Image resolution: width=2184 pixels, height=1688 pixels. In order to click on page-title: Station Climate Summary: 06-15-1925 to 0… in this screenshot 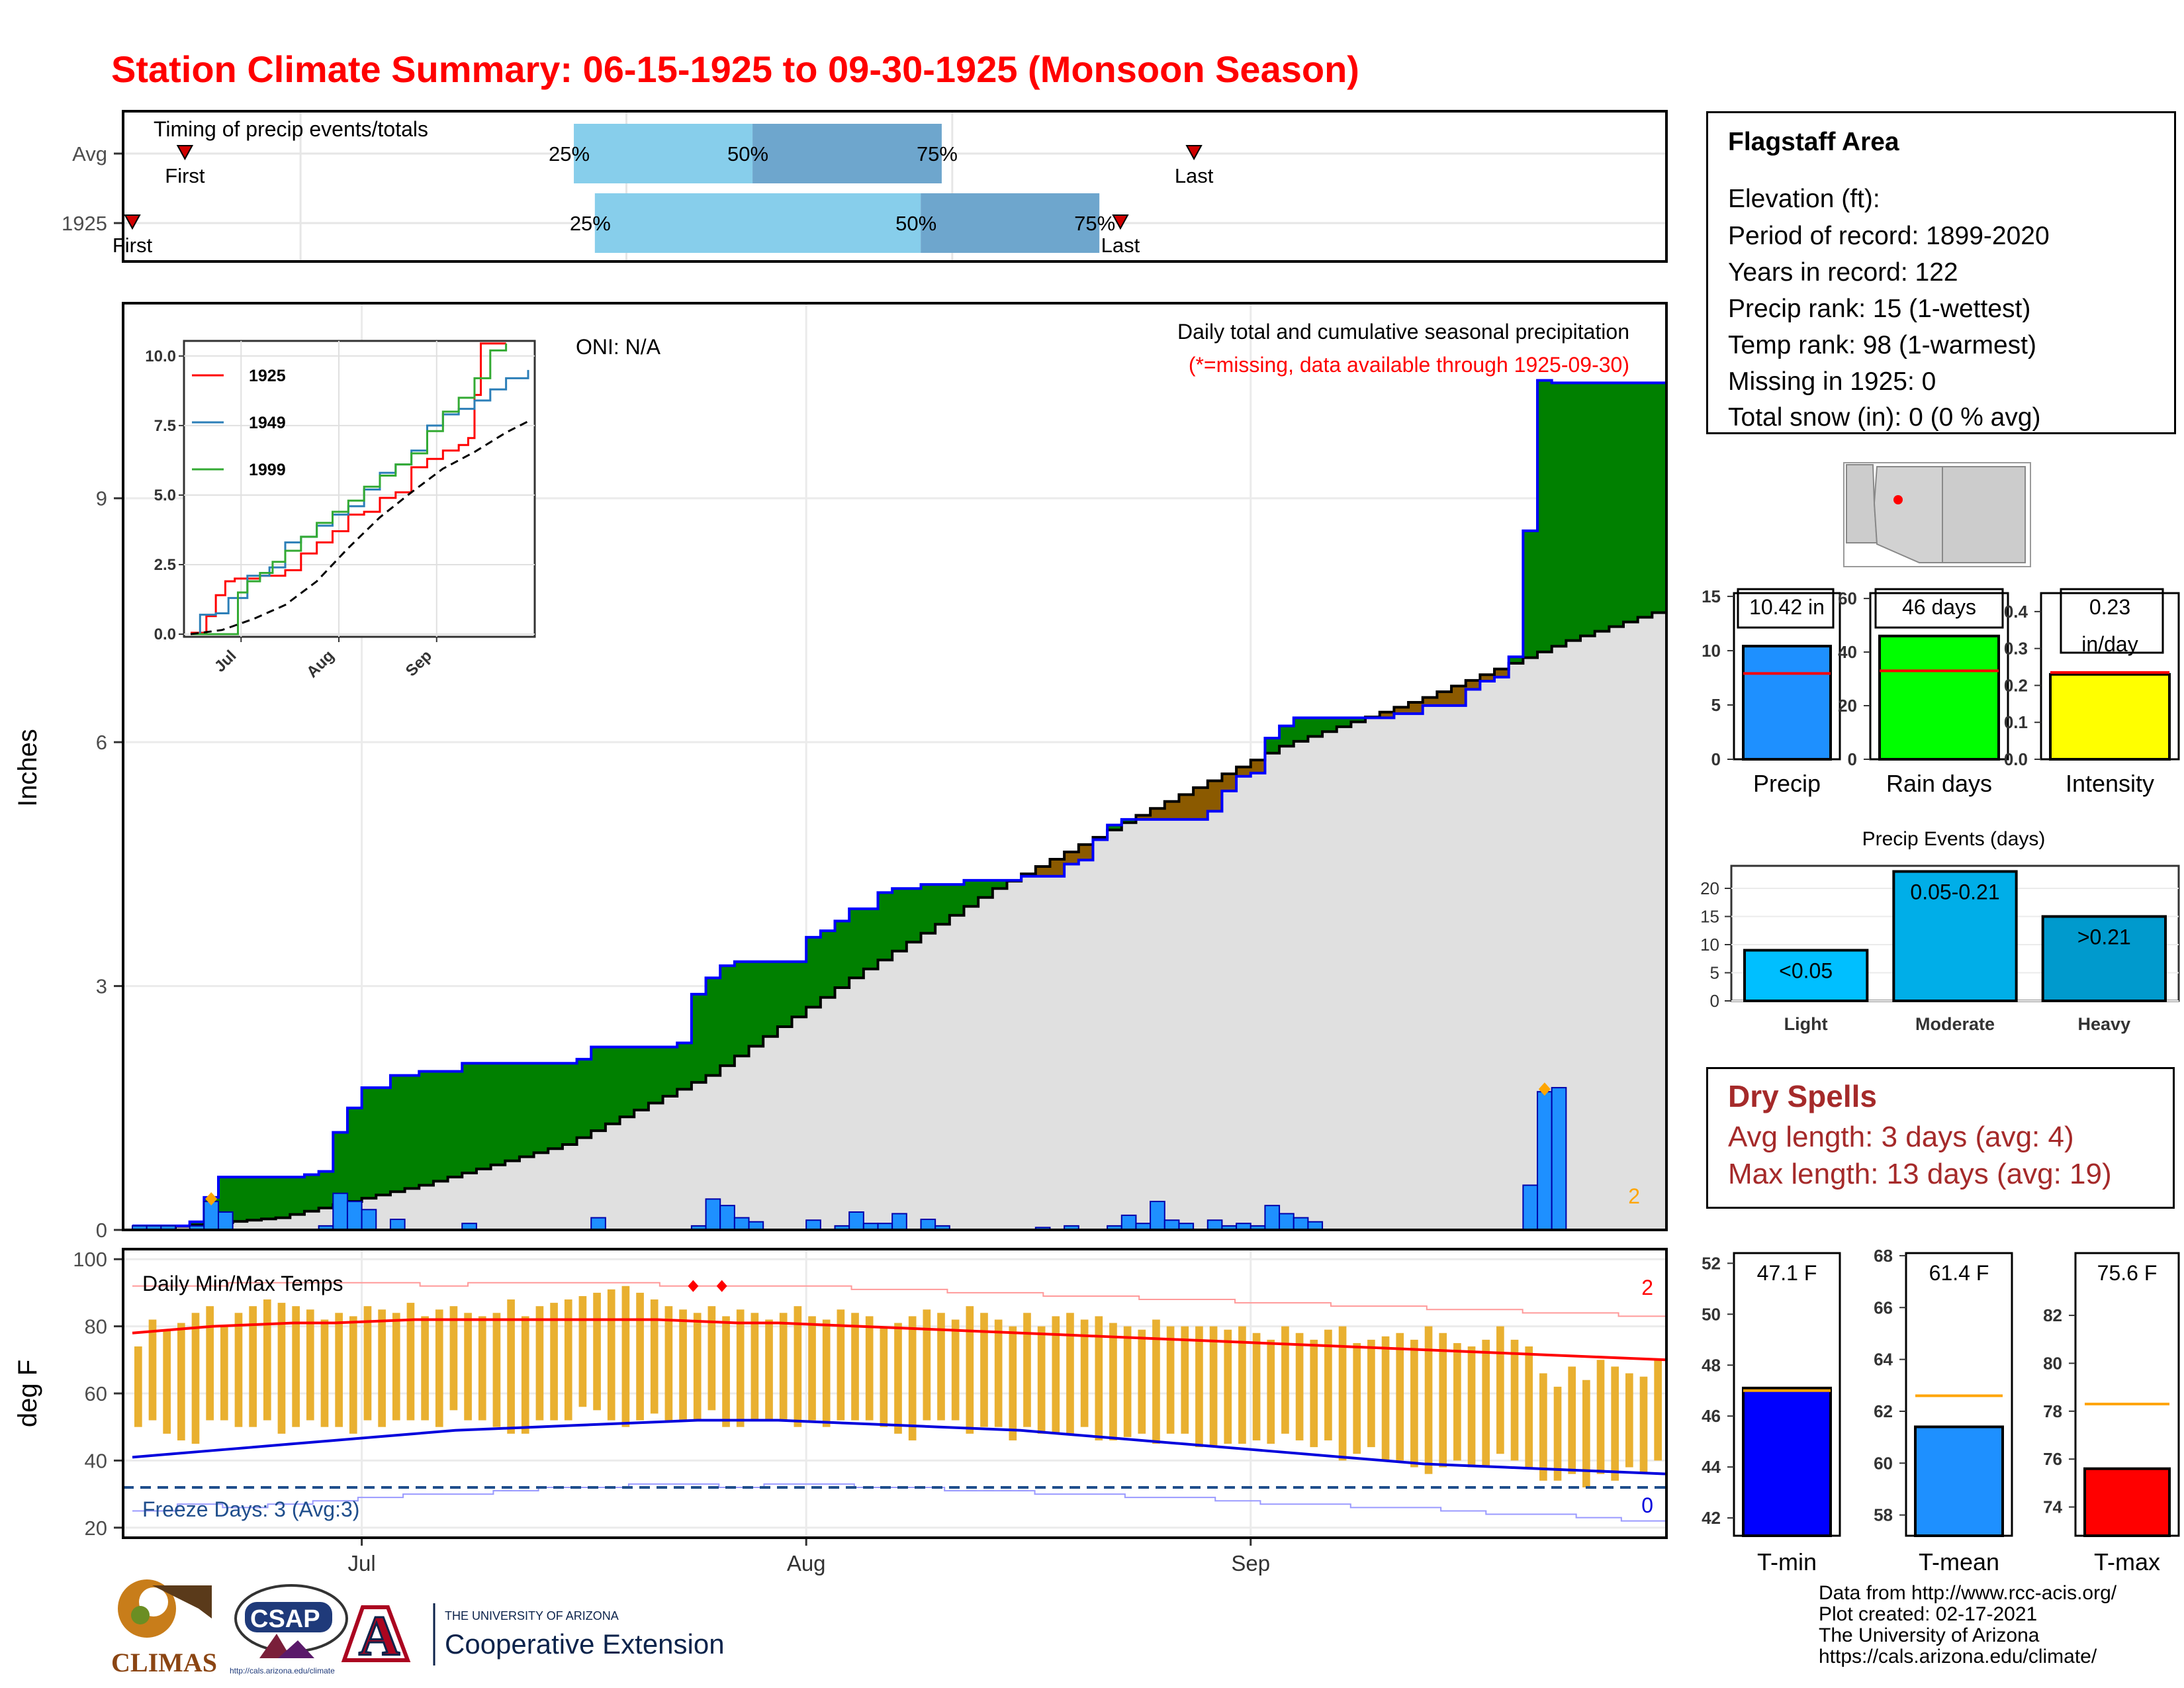, I will do `click(735, 69)`.